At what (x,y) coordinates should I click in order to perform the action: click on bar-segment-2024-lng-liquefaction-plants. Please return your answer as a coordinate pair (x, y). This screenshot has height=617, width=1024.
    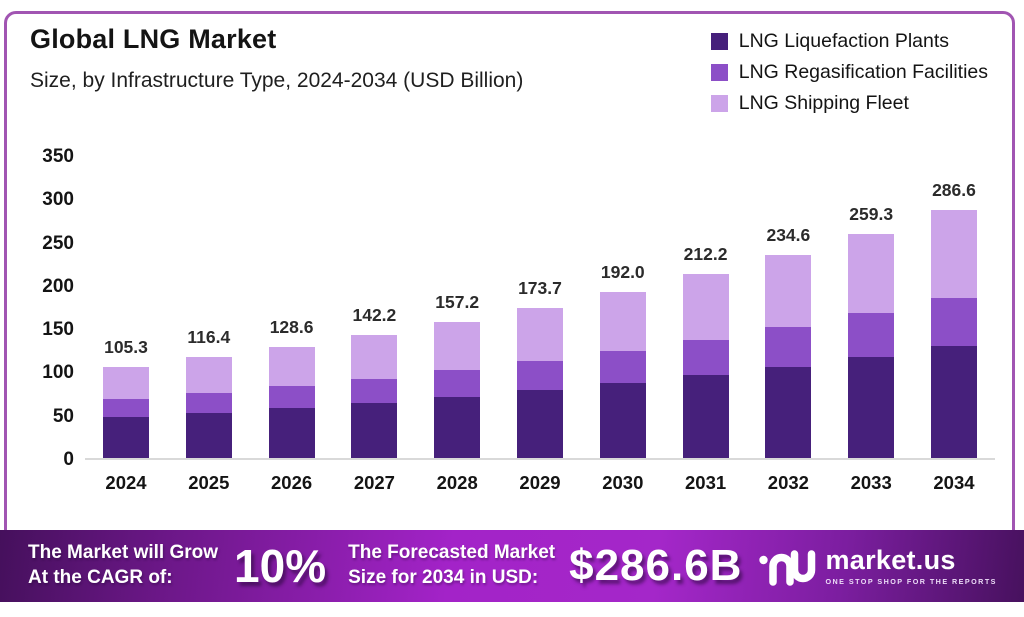
    Looking at the image, I should click on (126, 437).